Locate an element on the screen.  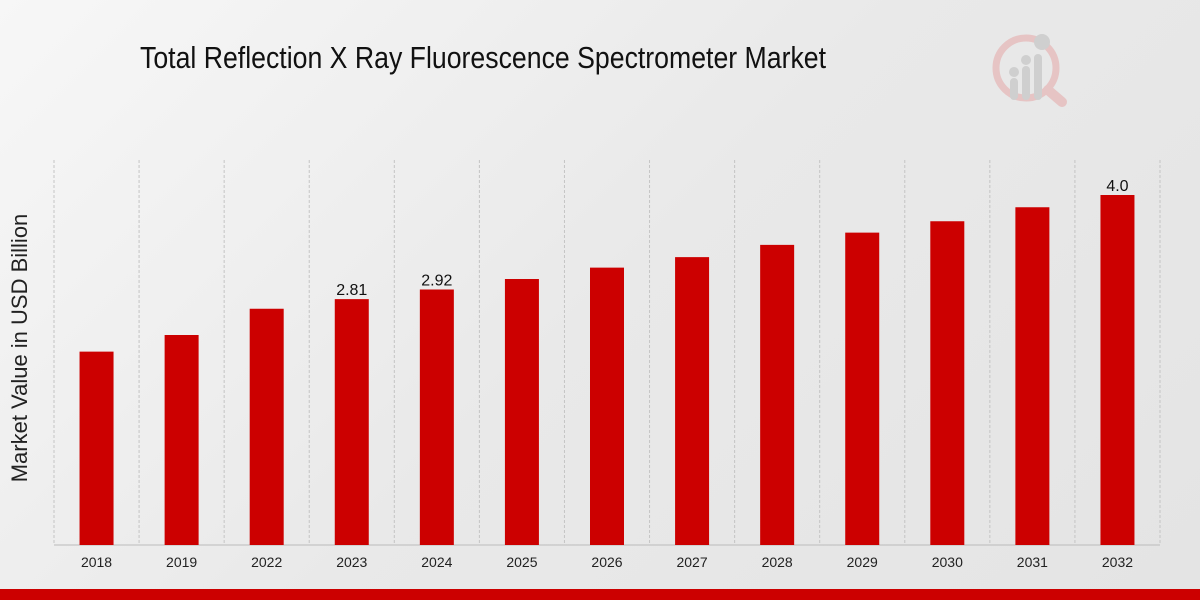
bar-2023 is located at coordinates (351, 422).